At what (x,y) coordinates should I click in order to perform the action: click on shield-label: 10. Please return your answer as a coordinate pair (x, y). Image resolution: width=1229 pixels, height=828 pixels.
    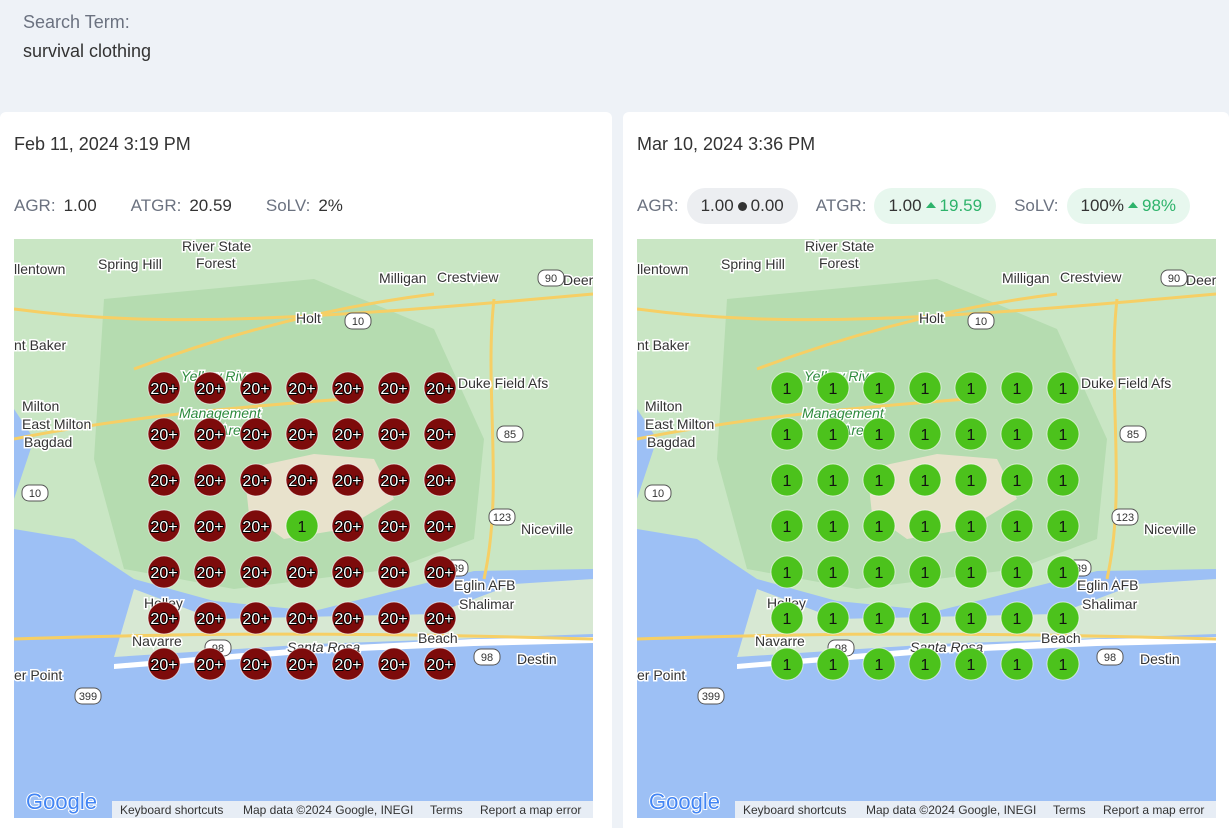
    Looking at the image, I should click on (35, 494).